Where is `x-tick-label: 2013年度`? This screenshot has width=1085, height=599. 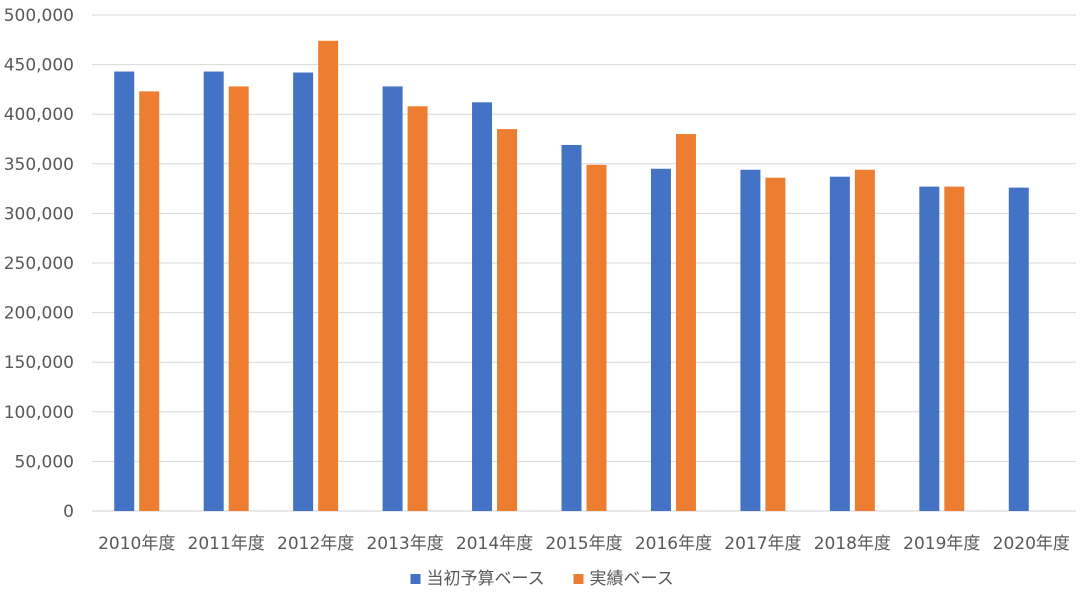
x-tick-label: 2013年度 is located at coordinates (404, 544).